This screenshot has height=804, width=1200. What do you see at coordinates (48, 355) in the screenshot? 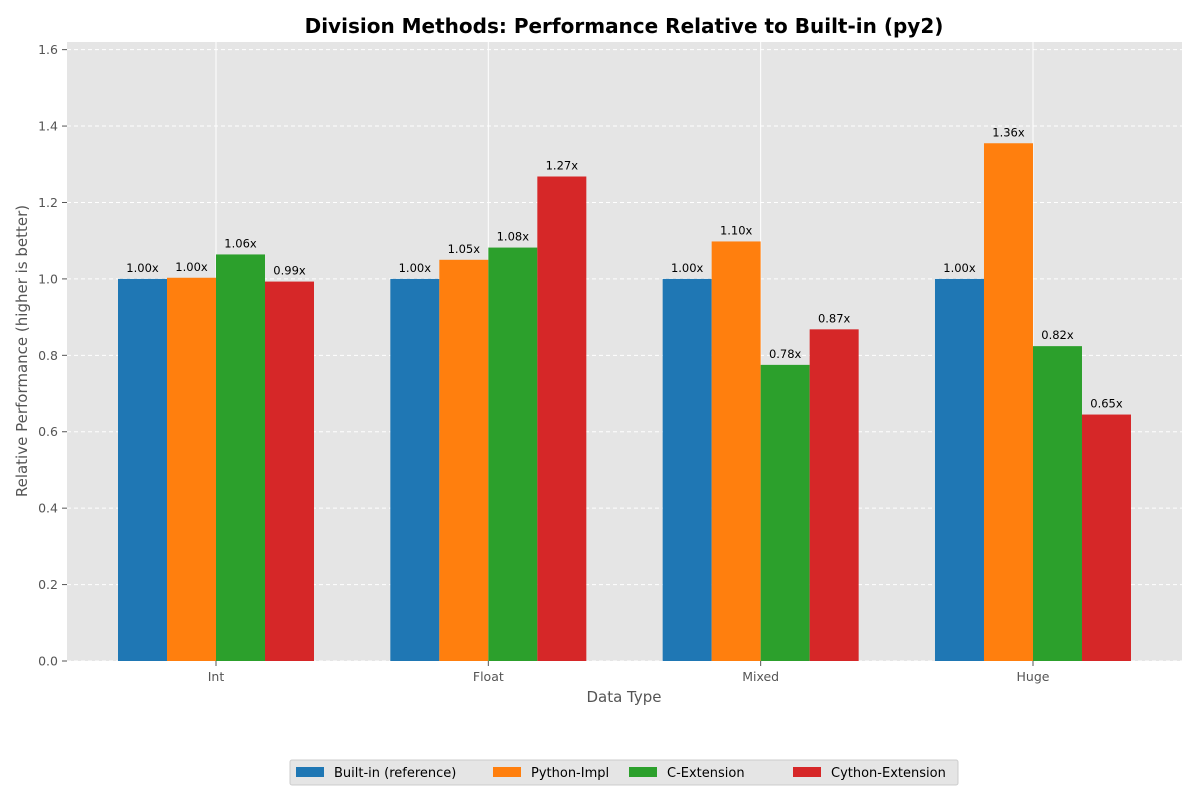
I see `y-tick-label: 0.8` at bounding box center [48, 355].